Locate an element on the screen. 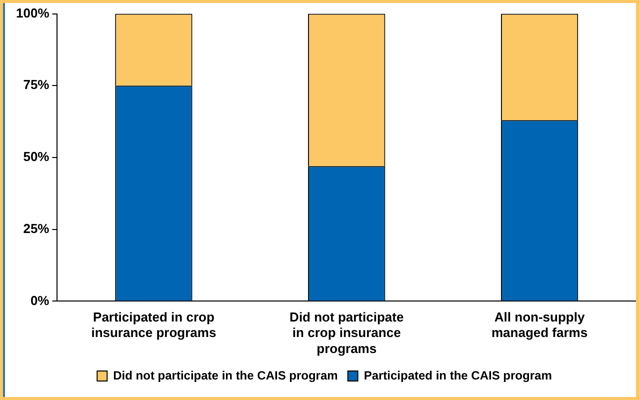 Image resolution: width=639 pixels, height=400 pixels. y-tick-label: 50% is located at coordinates (36, 156).